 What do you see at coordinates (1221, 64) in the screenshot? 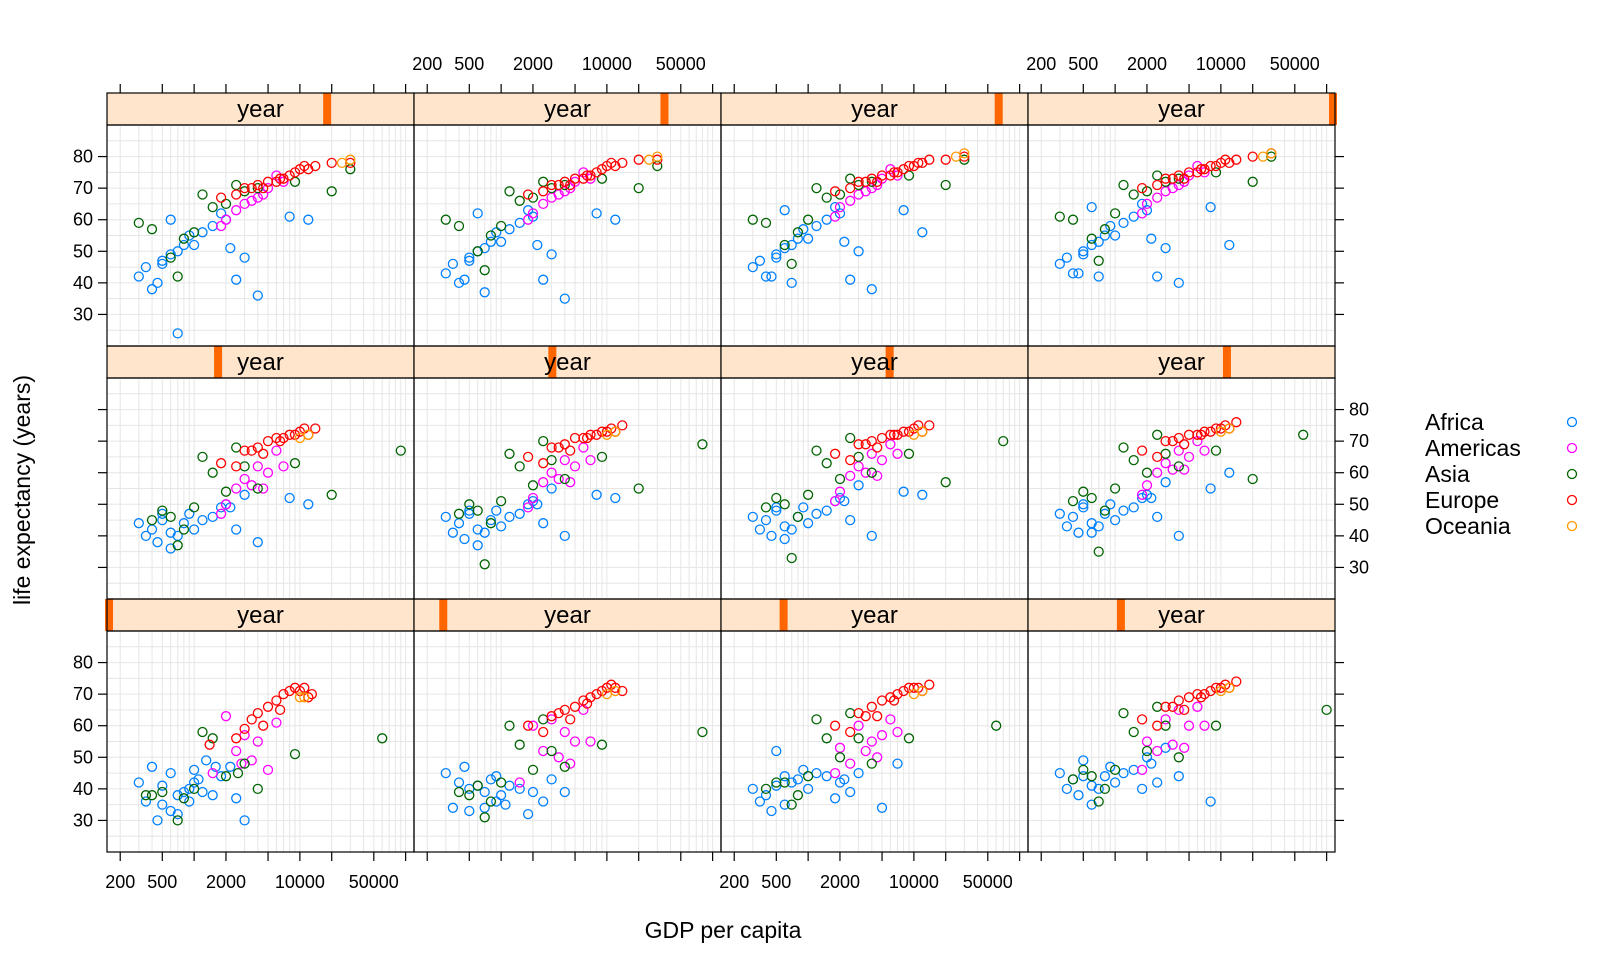
I see `x-tick-label-top: 10000` at bounding box center [1221, 64].